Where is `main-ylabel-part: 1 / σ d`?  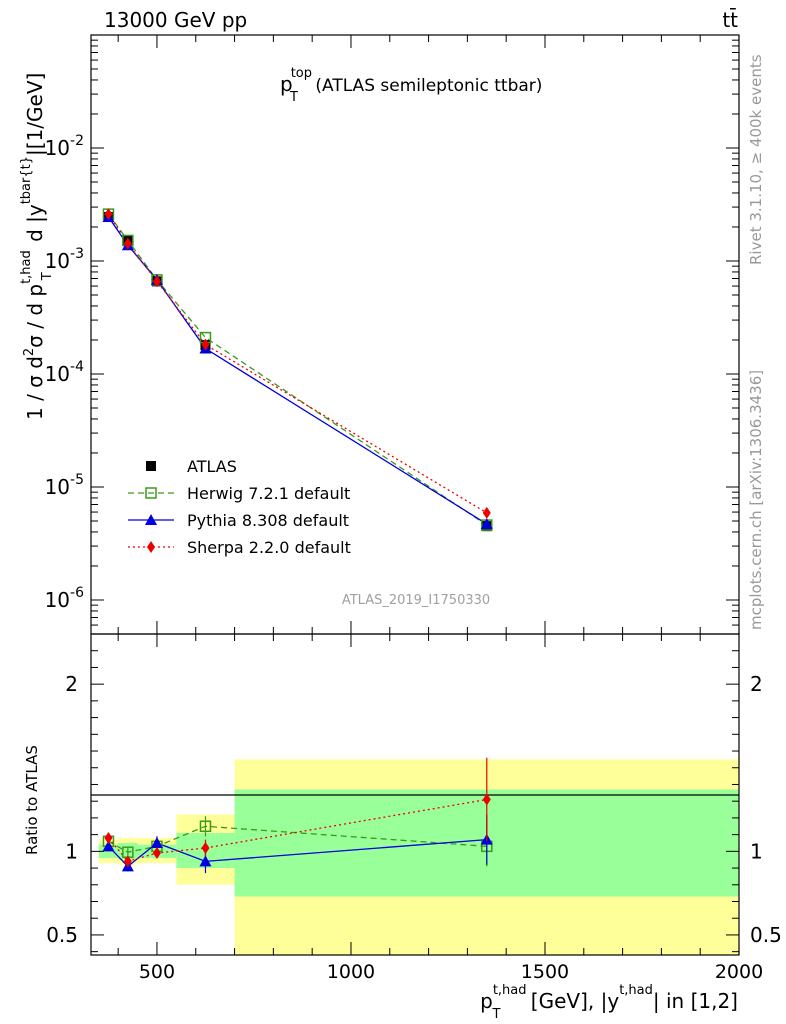
main-ylabel-part: 1 / σ d is located at coordinates (35, 388).